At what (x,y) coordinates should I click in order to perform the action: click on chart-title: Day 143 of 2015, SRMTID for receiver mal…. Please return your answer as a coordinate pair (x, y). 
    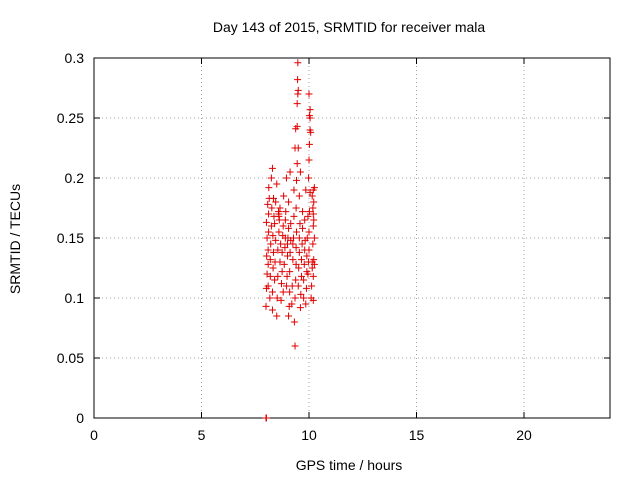
    Looking at the image, I should click on (349, 27).